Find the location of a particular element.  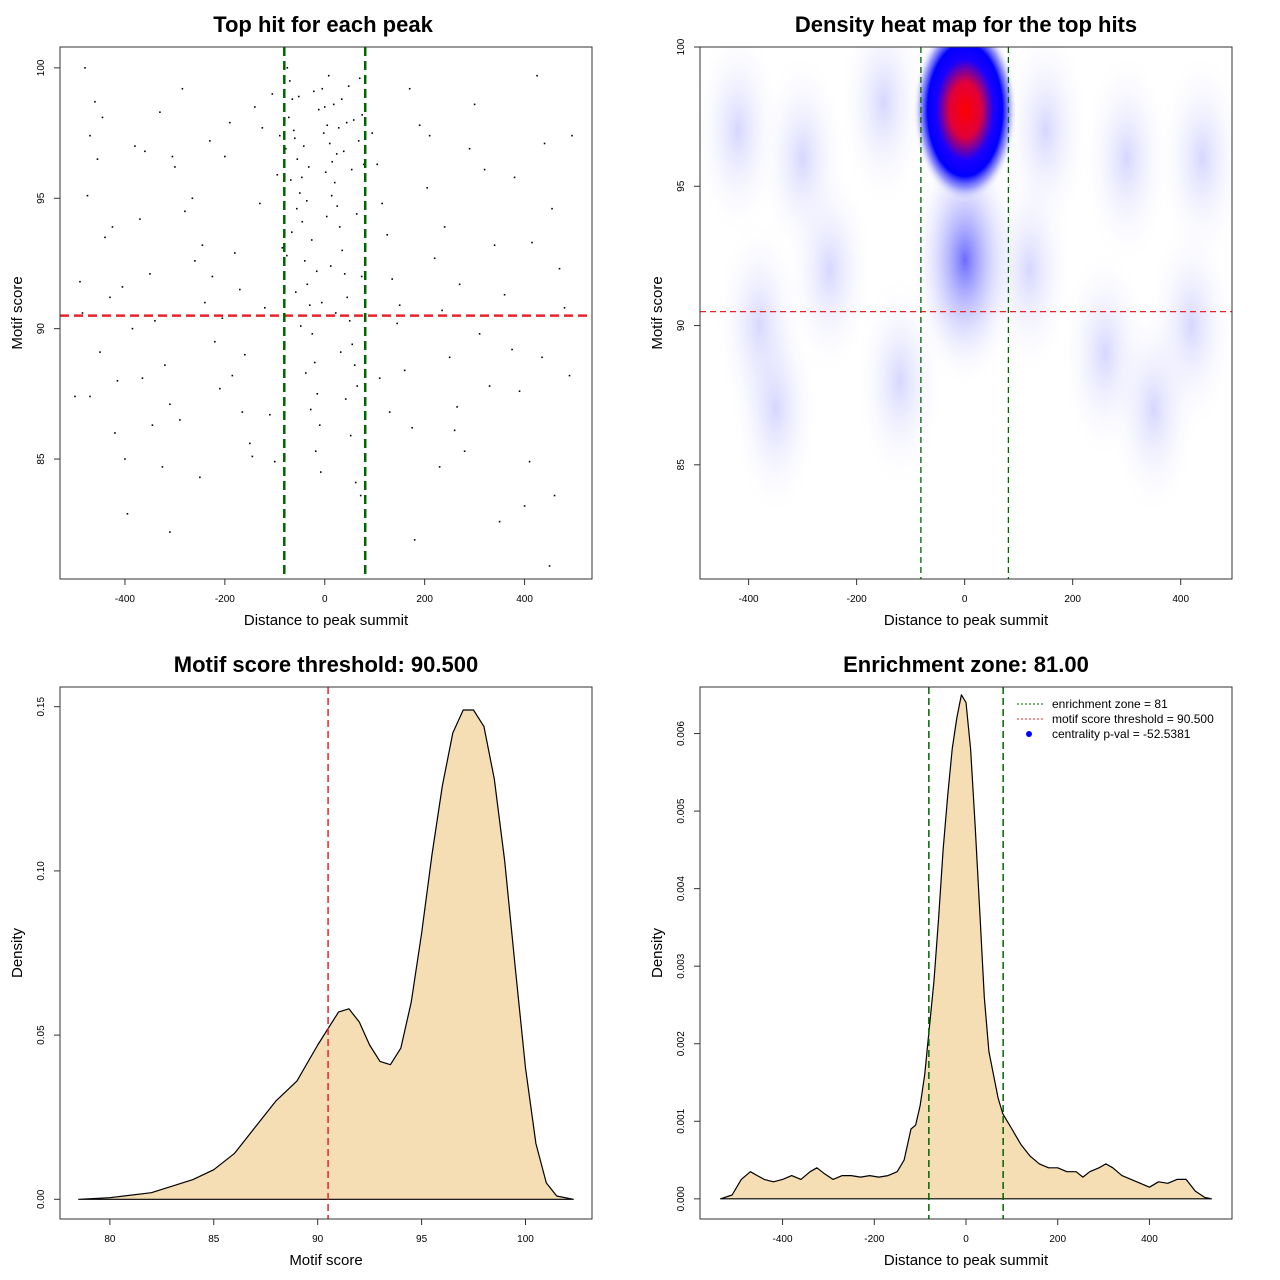

x-axis-label: Distance to peak summit is located at coordinates (966, 1260).